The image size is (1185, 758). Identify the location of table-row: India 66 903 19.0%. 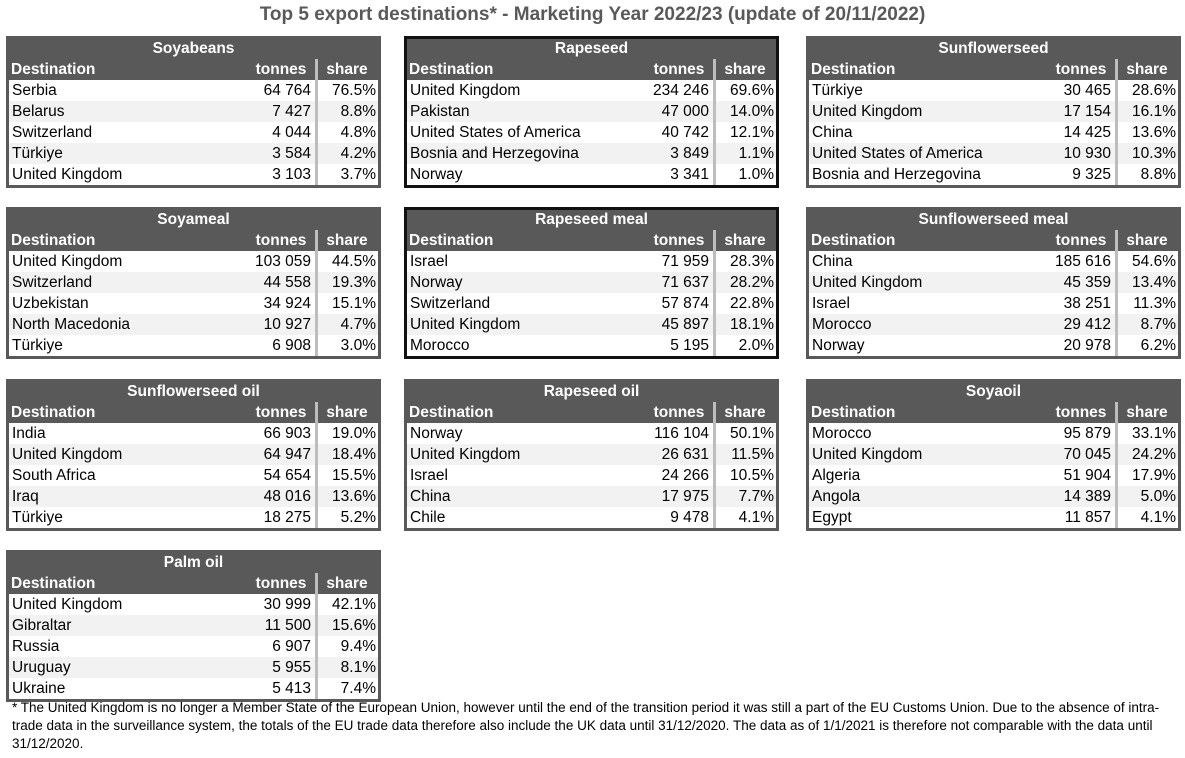
(193, 433).